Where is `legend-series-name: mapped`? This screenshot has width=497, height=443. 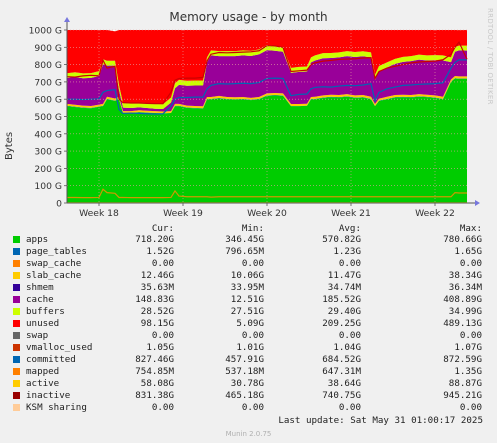 legend-series-name: mapped is located at coordinates (43, 371).